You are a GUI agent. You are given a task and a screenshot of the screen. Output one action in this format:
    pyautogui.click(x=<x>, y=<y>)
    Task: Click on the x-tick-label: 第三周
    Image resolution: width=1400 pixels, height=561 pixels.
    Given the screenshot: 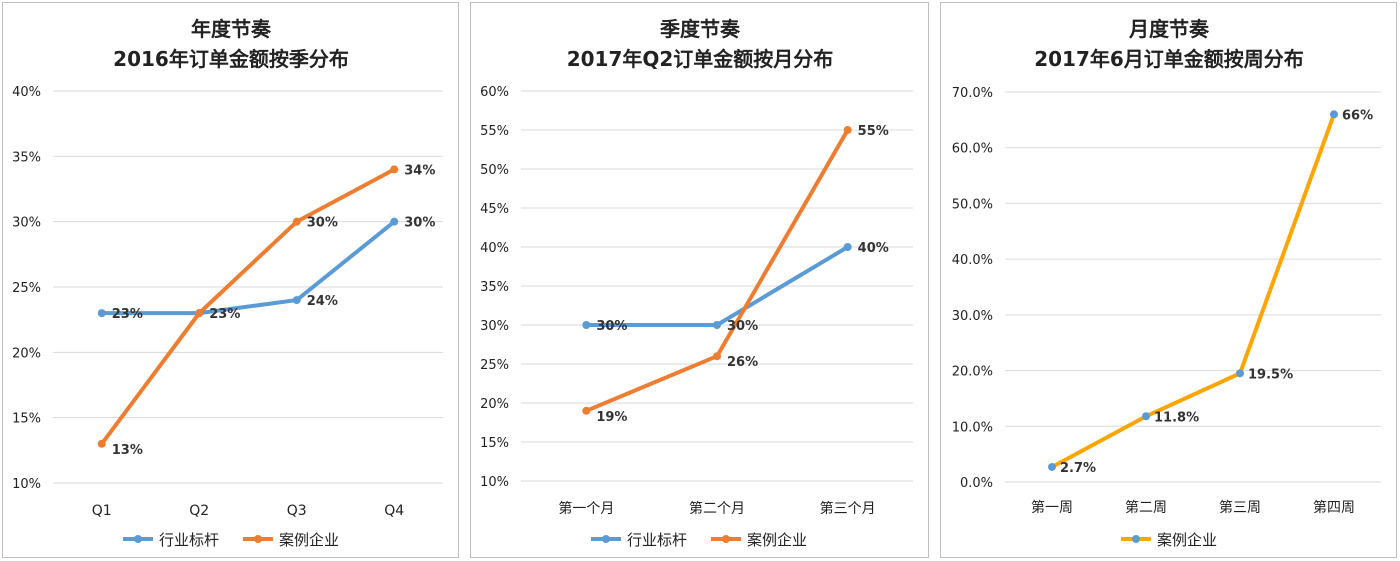 What is the action you would take?
    pyautogui.click(x=1240, y=507)
    